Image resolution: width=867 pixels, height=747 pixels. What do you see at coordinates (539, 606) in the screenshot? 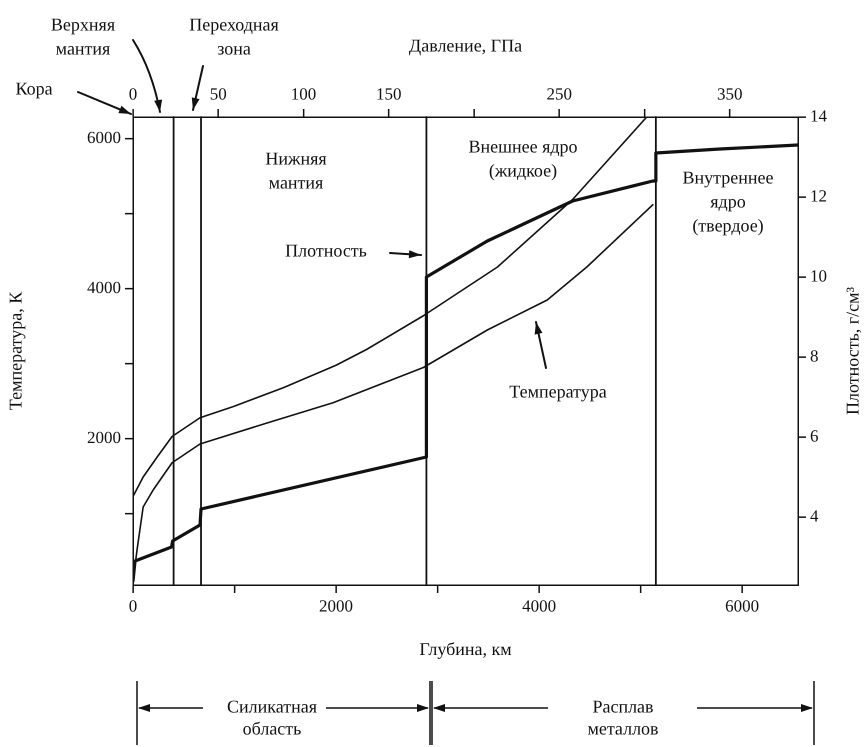
I see `x-tick-label: 4000` at bounding box center [539, 606].